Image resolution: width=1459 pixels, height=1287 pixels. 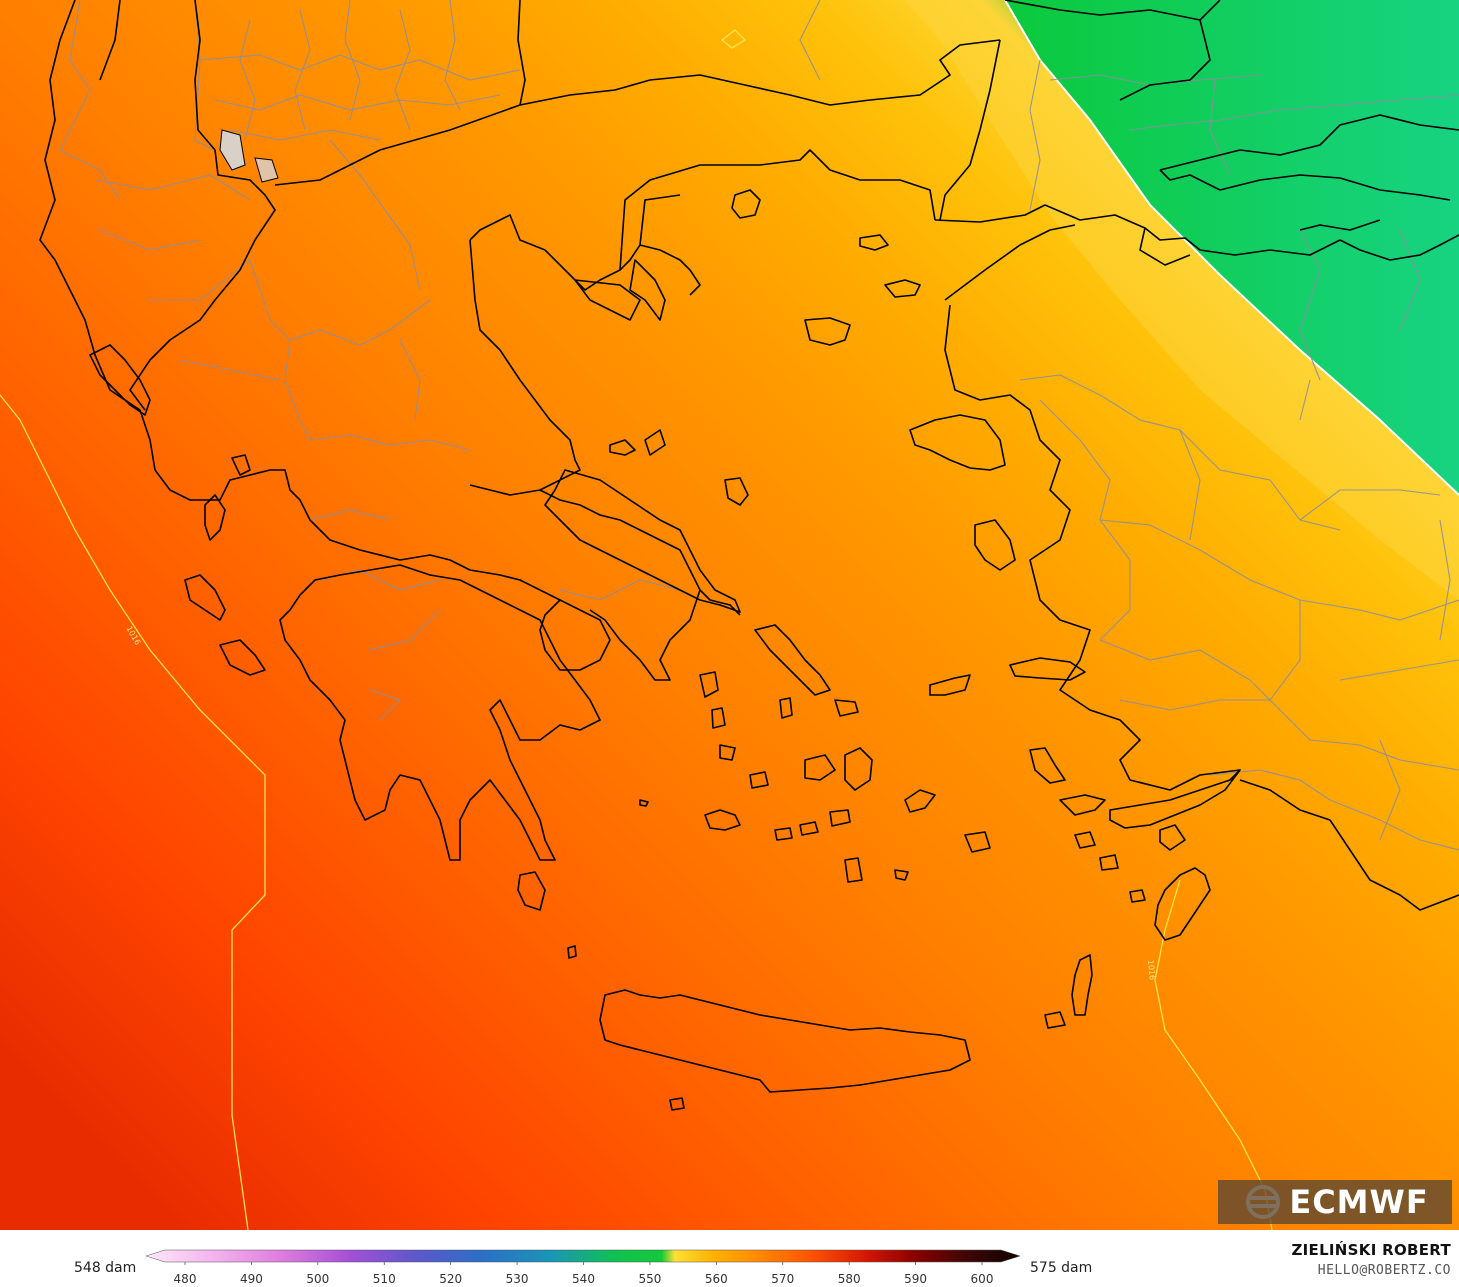 I want to click on lake-small-north, so click(x=733, y=39).